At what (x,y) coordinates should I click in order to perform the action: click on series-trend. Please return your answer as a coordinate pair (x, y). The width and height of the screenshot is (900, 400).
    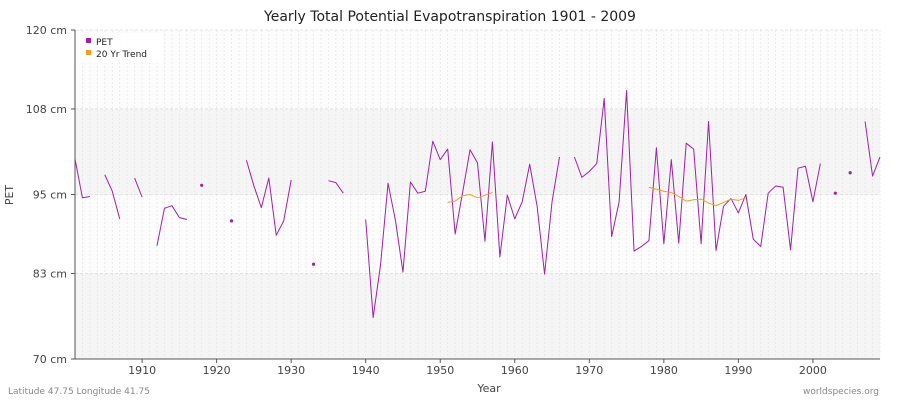
    Looking at the image, I should click on (596, 196).